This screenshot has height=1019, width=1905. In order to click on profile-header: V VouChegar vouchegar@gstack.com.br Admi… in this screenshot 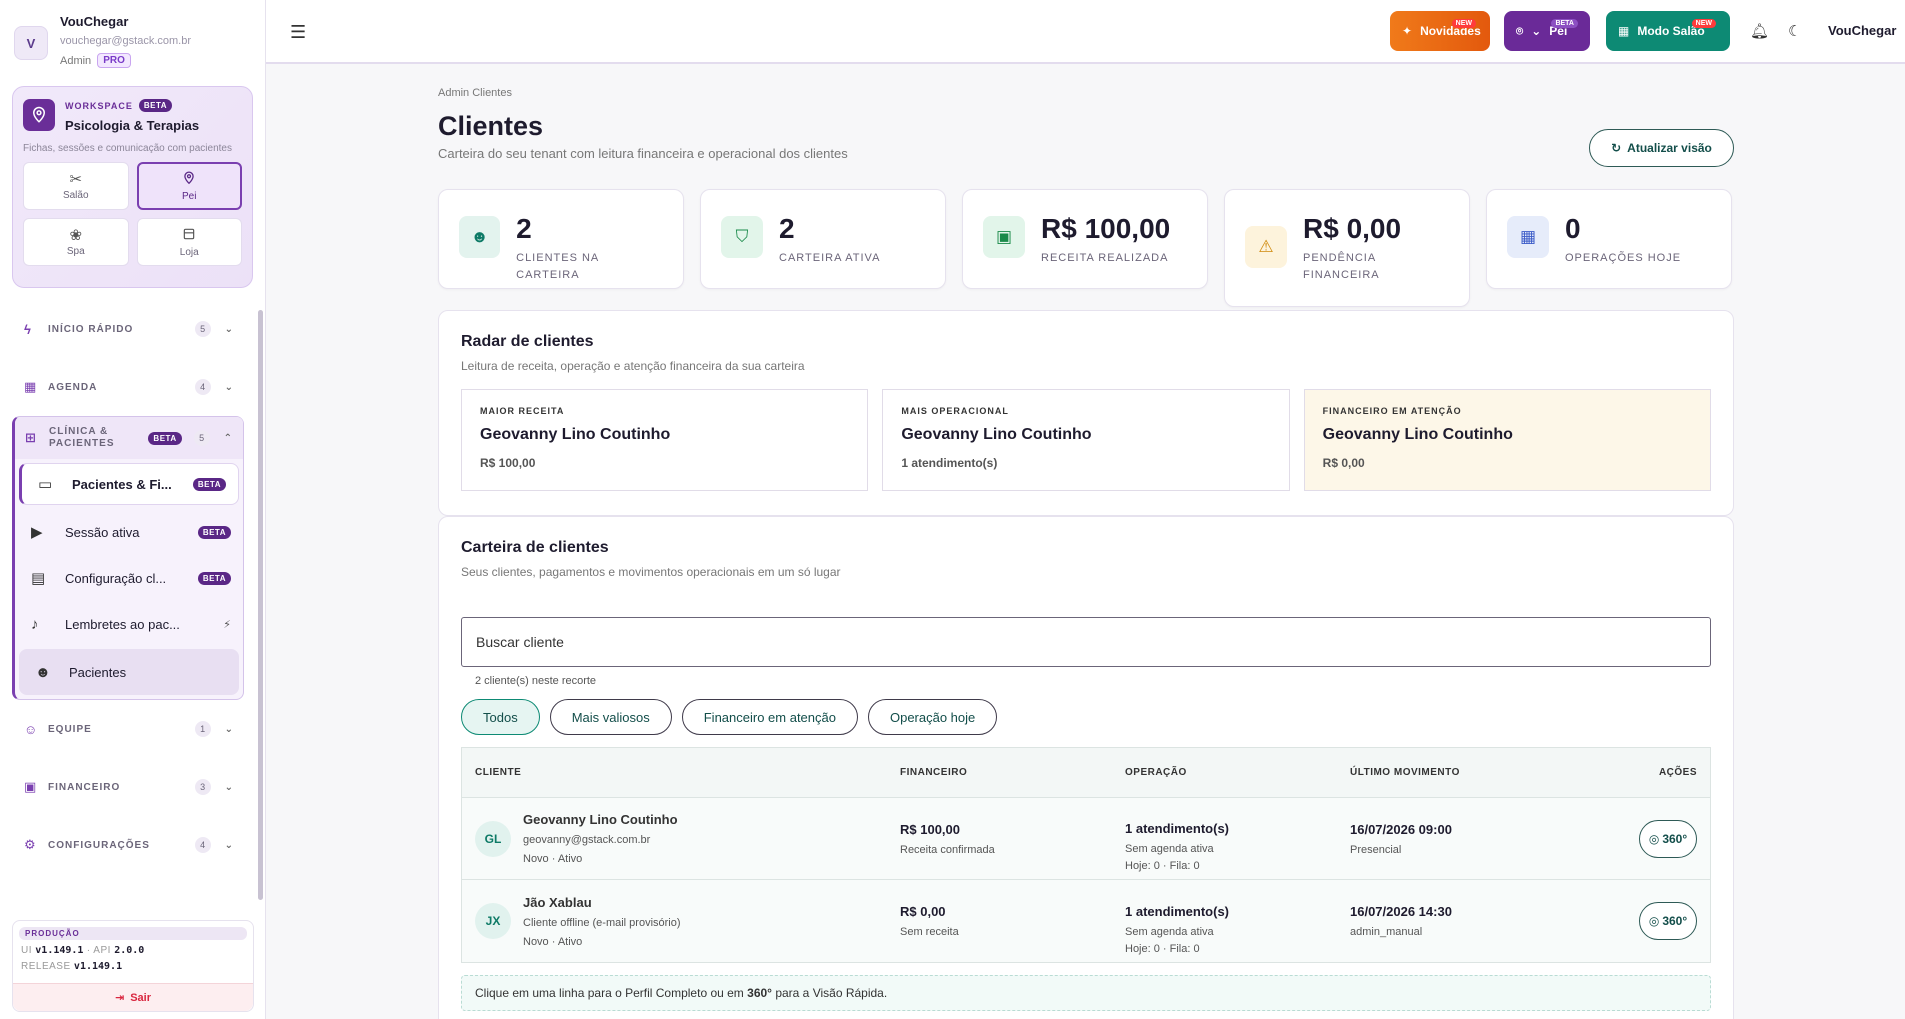, I will do `click(132, 40)`.